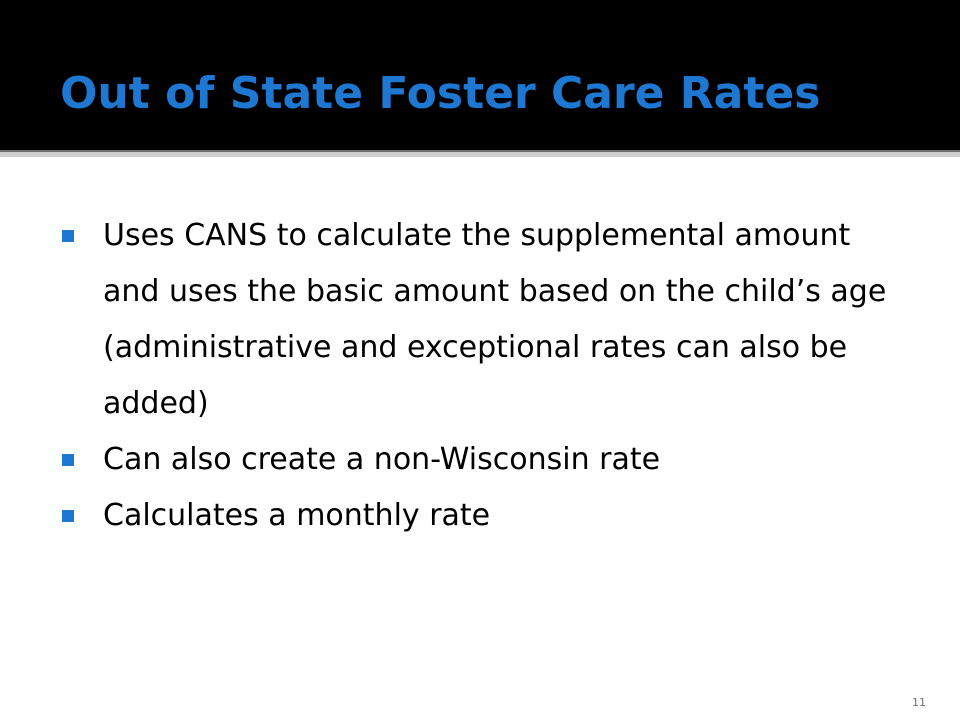  I want to click on bullet-item-2: Can also create a non-Wisconsin rate, so click(475, 460).